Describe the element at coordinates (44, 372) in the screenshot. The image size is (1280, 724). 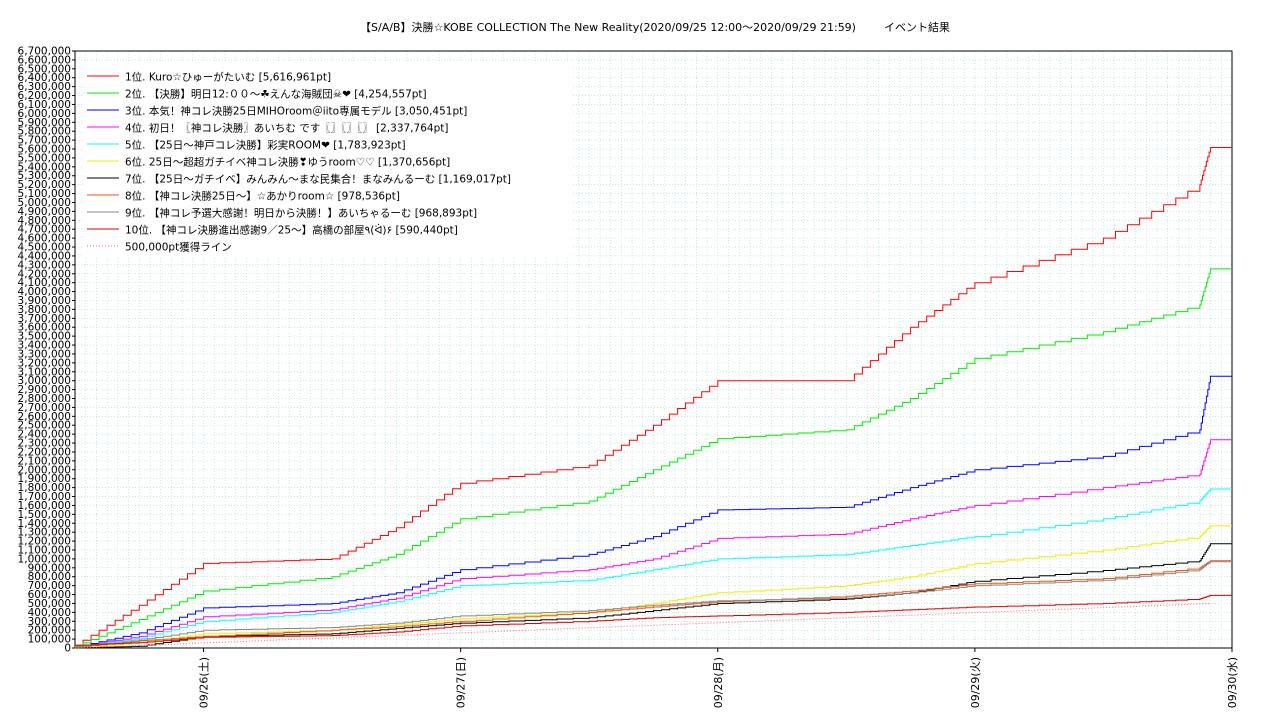
I see `y-tick-label: 3,100,000` at that location.